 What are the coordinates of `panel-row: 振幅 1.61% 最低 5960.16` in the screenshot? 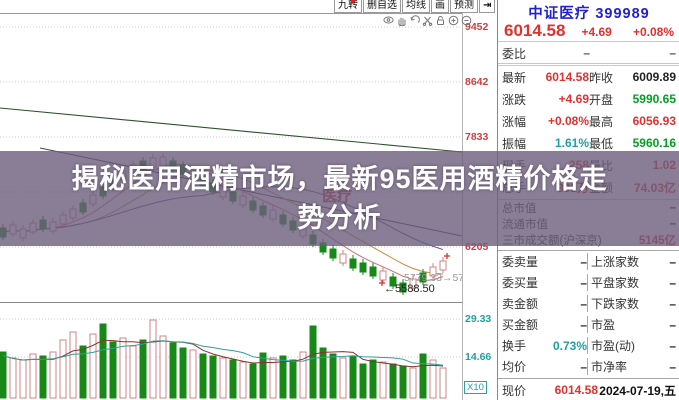 It's located at (588, 143).